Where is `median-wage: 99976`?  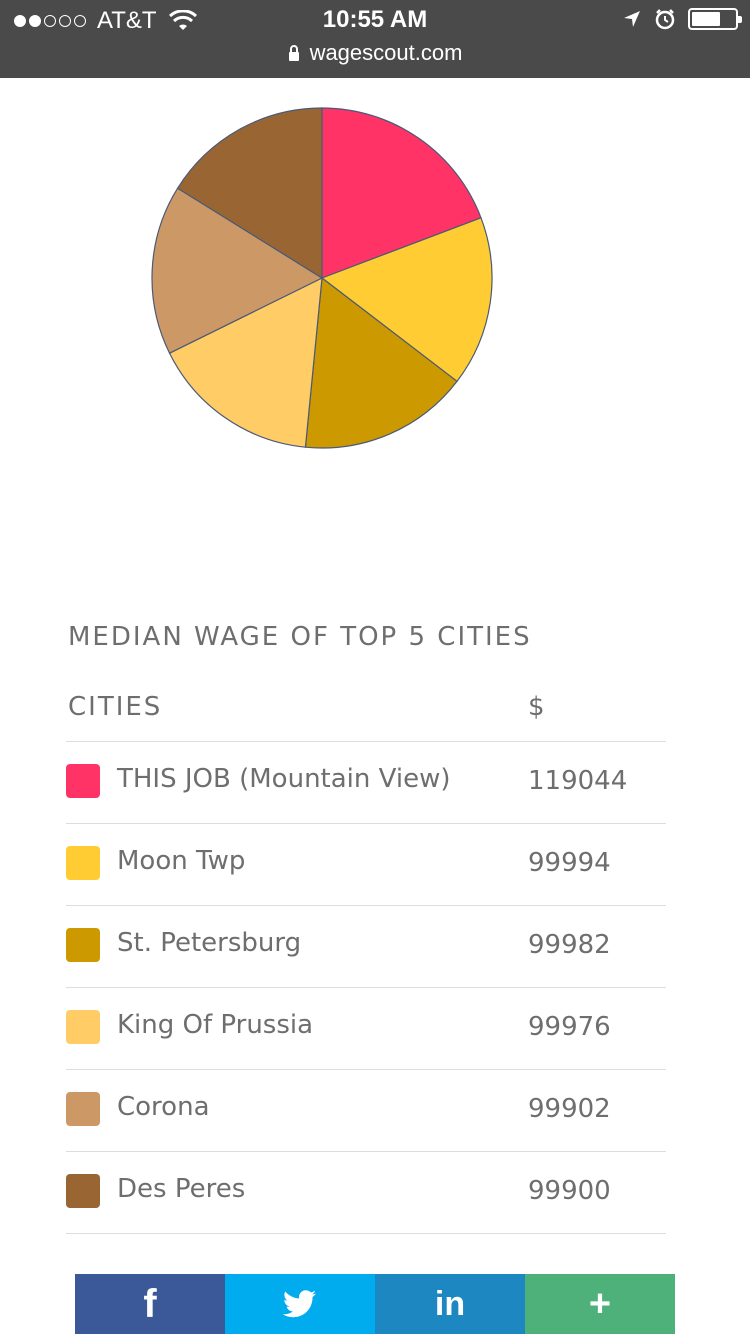 median-wage: 99976 is located at coordinates (569, 1027).